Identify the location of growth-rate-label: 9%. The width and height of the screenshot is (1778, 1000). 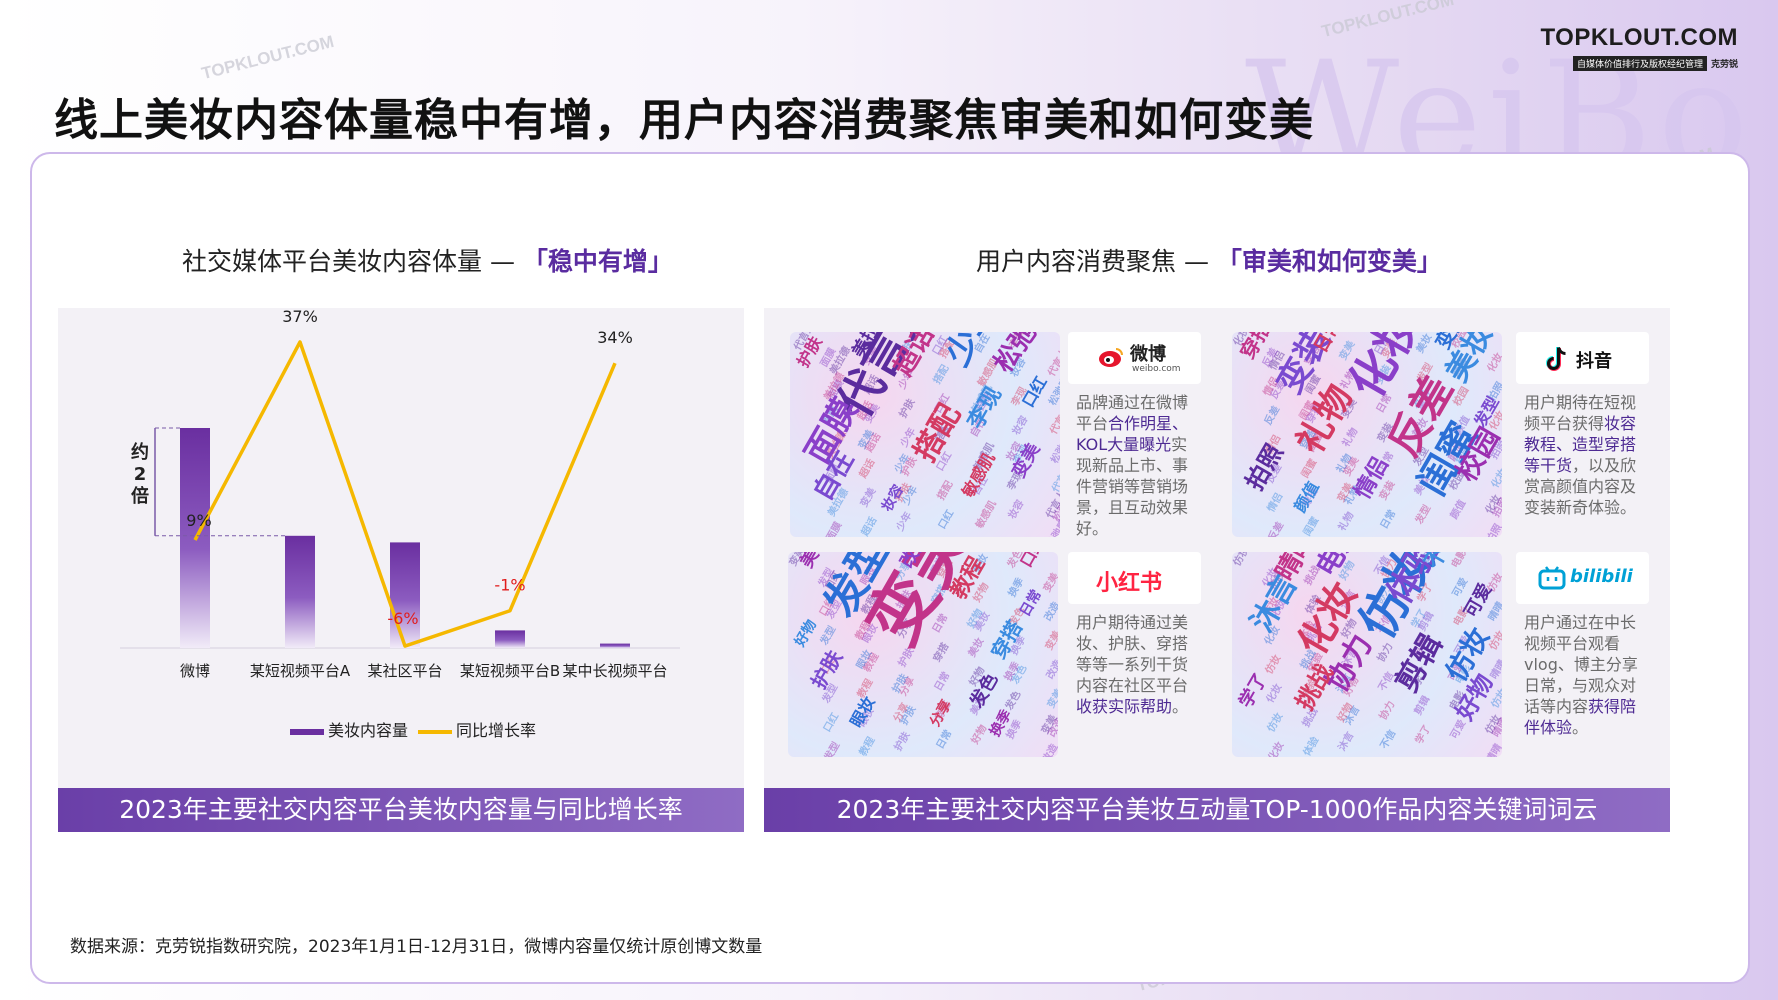
(198, 520).